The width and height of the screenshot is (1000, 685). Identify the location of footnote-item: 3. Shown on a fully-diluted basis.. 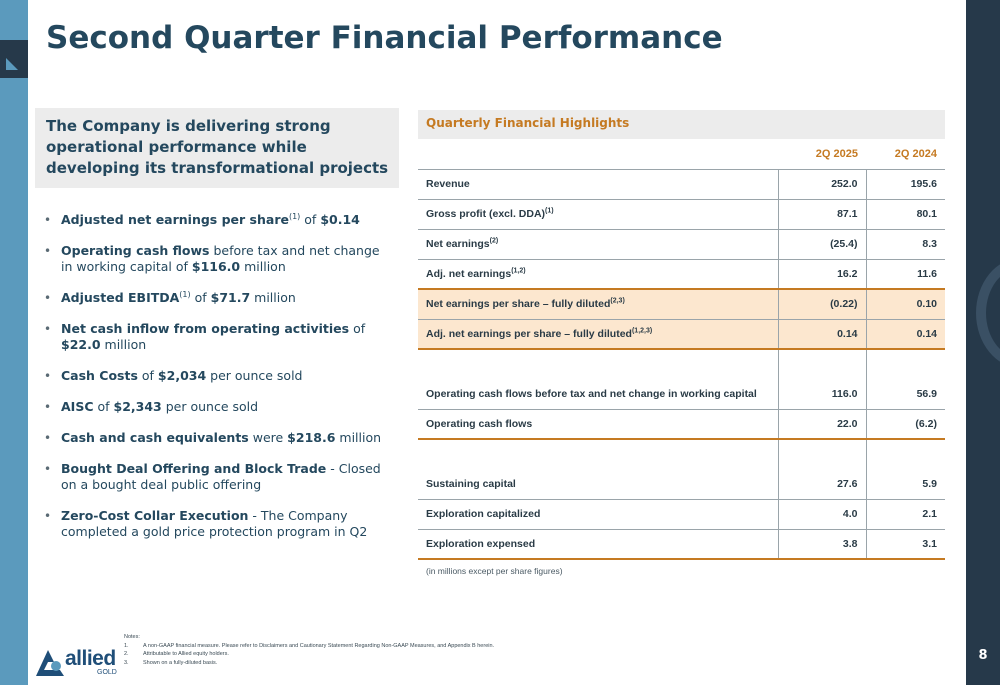
(171, 662).